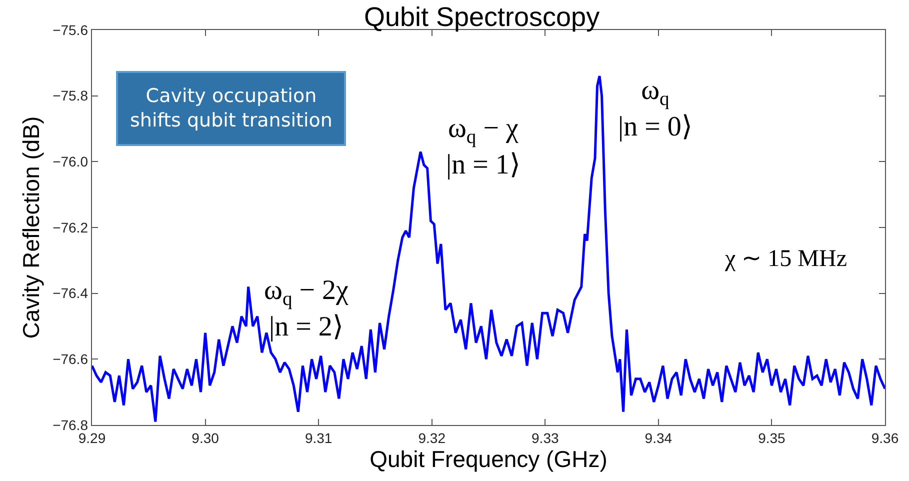 This screenshot has width=909, height=481. I want to click on x-tick-label: 9.32, so click(432, 438).